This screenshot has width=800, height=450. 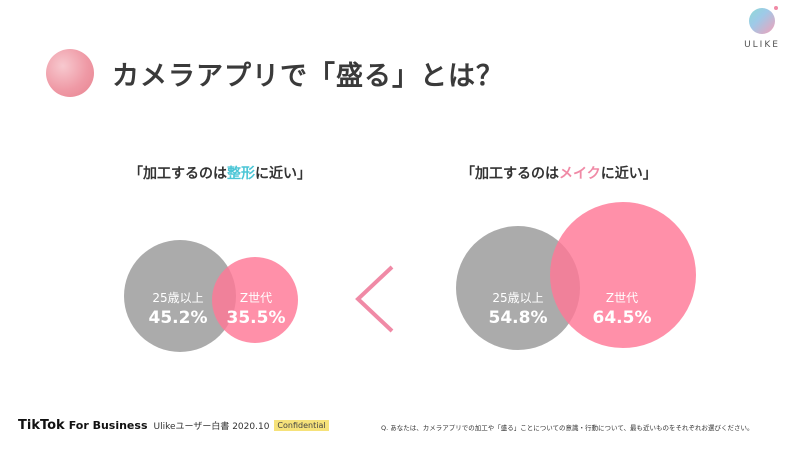 I want to click on right-caption-suffix: に近い」, so click(x=628, y=174).